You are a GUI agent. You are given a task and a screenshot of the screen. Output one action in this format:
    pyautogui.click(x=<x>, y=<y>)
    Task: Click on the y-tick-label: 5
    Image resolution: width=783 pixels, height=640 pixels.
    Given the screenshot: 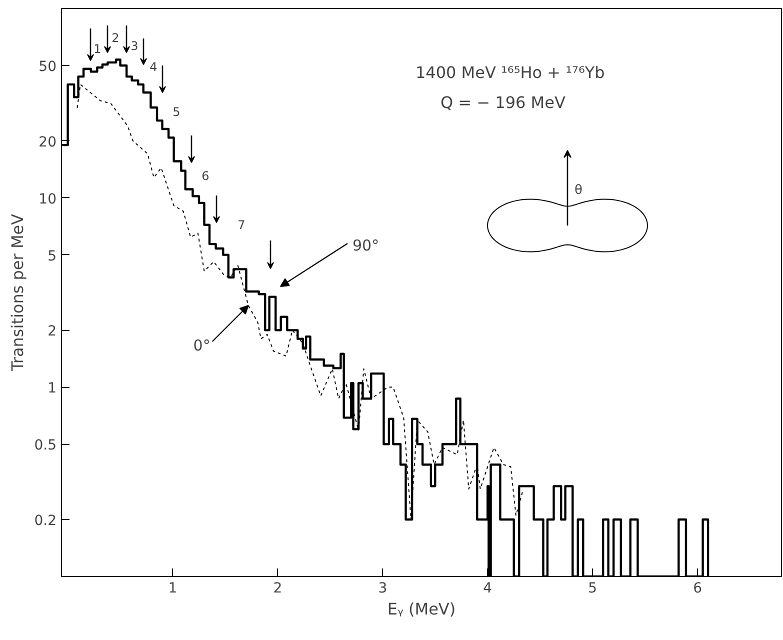 What is the action you would take?
    pyautogui.click(x=52, y=256)
    